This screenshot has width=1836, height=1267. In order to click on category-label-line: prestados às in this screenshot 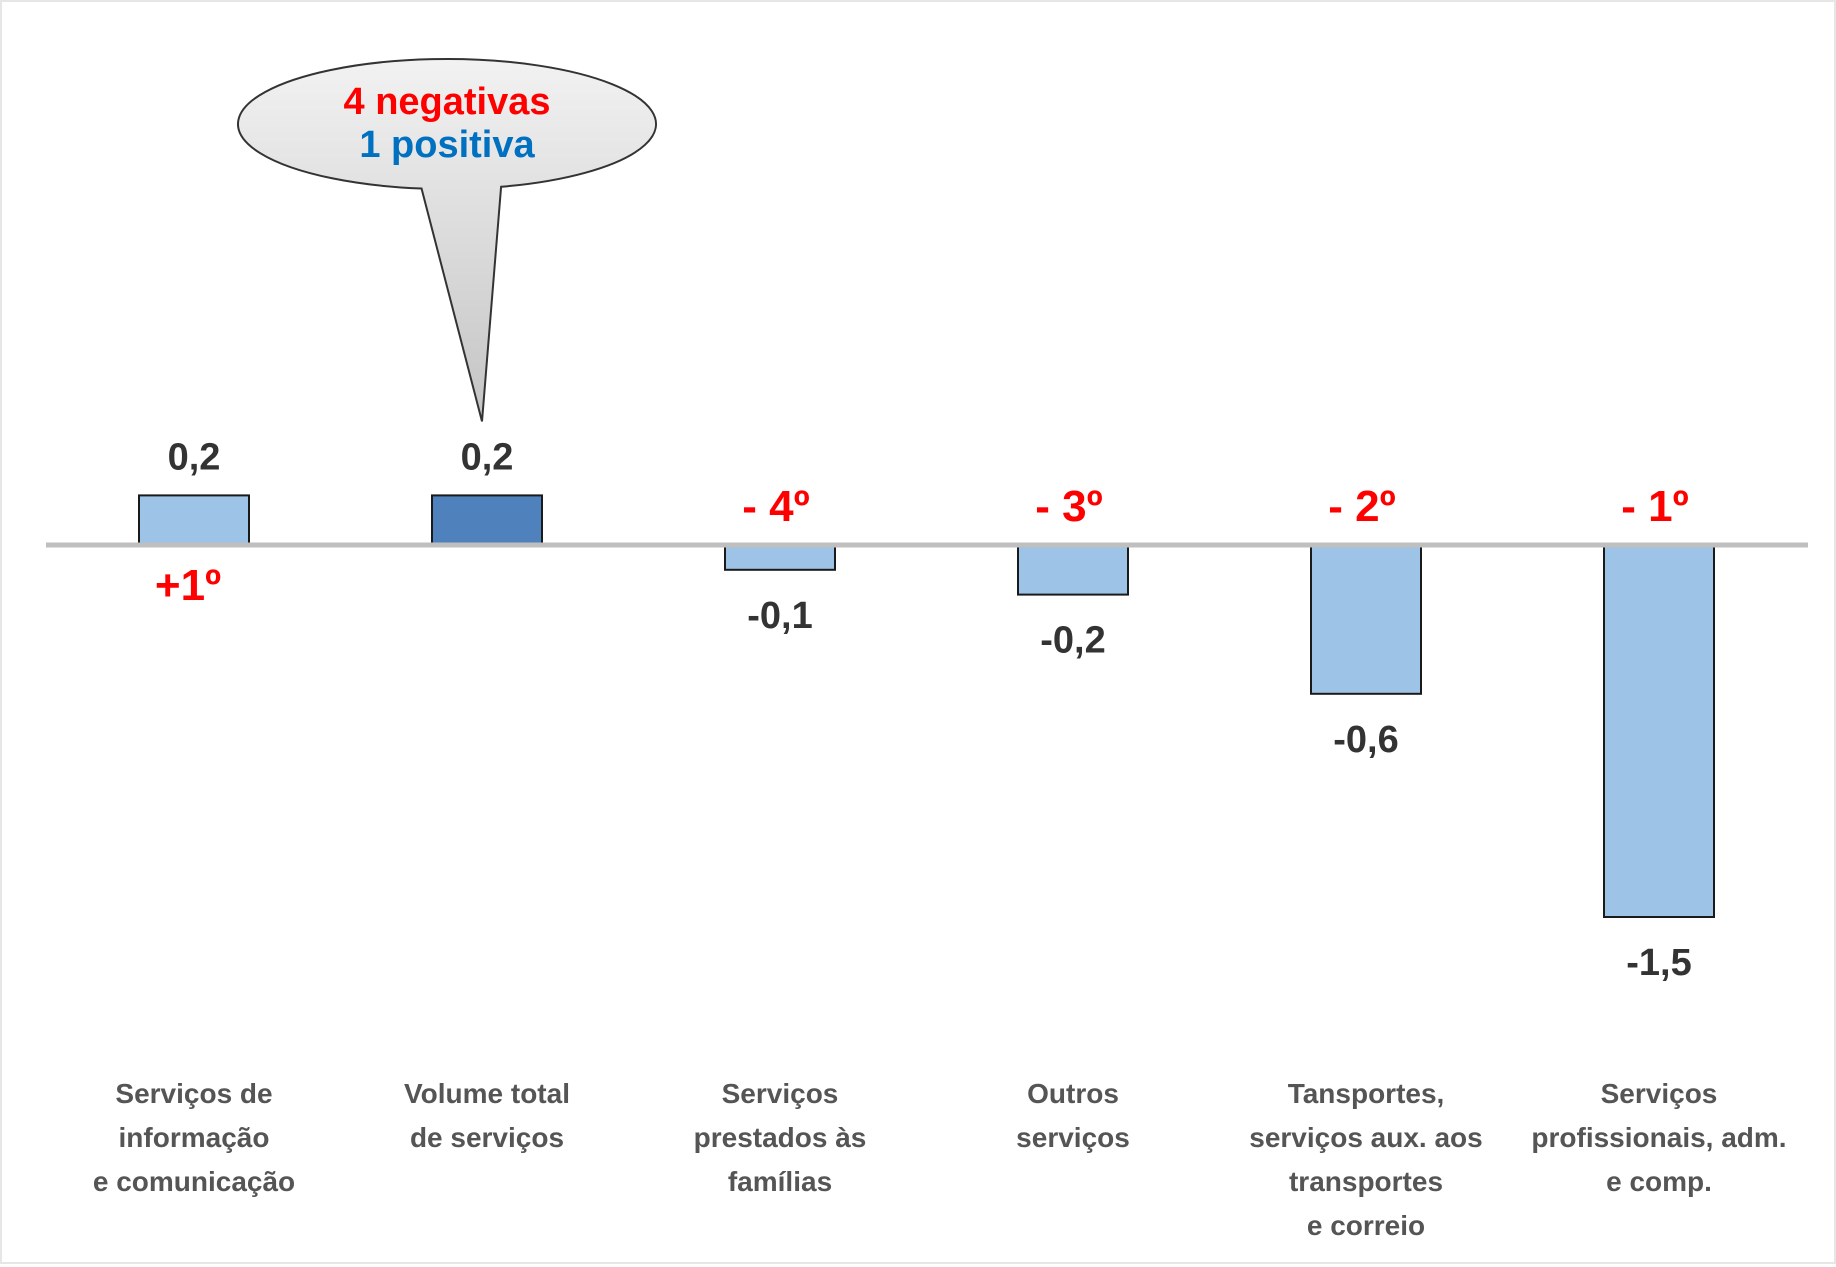, I will do `click(780, 1137)`.